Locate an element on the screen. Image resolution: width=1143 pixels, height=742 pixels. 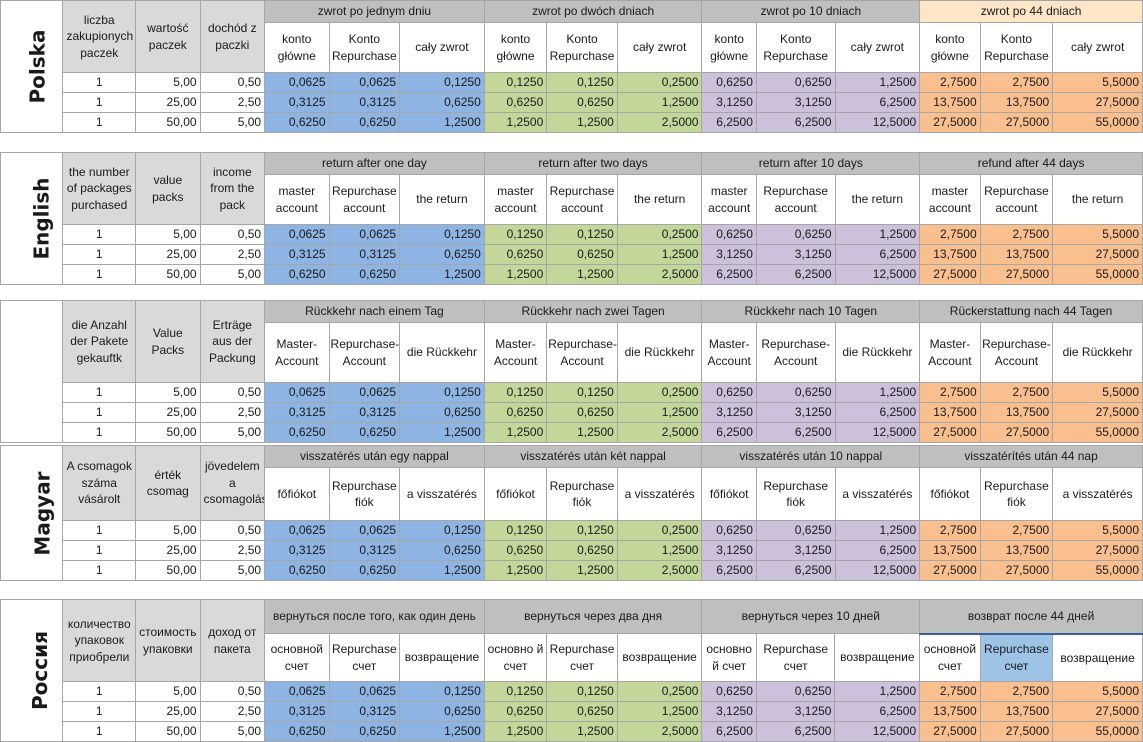
group-header: visszatérés után egy nappal is located at coordinates (374, 456).